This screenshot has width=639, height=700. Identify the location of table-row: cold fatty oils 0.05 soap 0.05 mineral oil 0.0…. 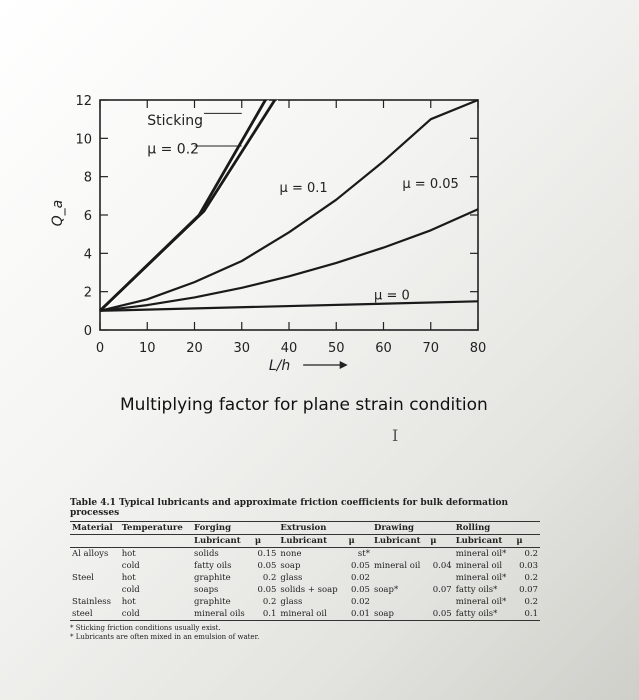
(305, 566).